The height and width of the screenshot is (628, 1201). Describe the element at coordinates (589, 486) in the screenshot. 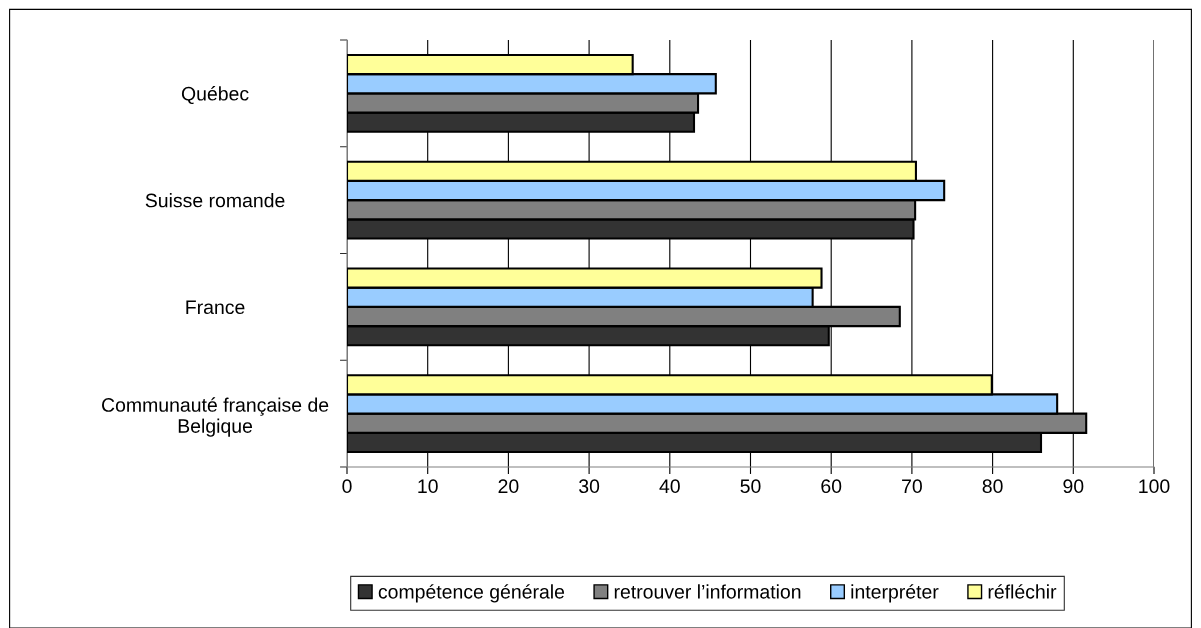

I see `x-tick-label: 30` at that location.